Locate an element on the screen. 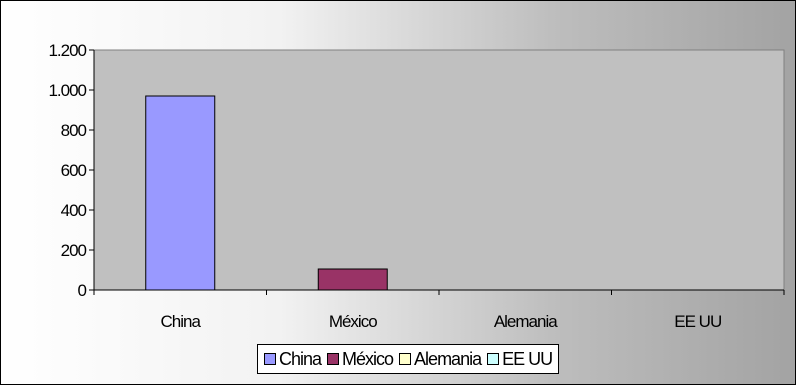  y-tick-label: 1.200 is located at coordinates (67, 50).